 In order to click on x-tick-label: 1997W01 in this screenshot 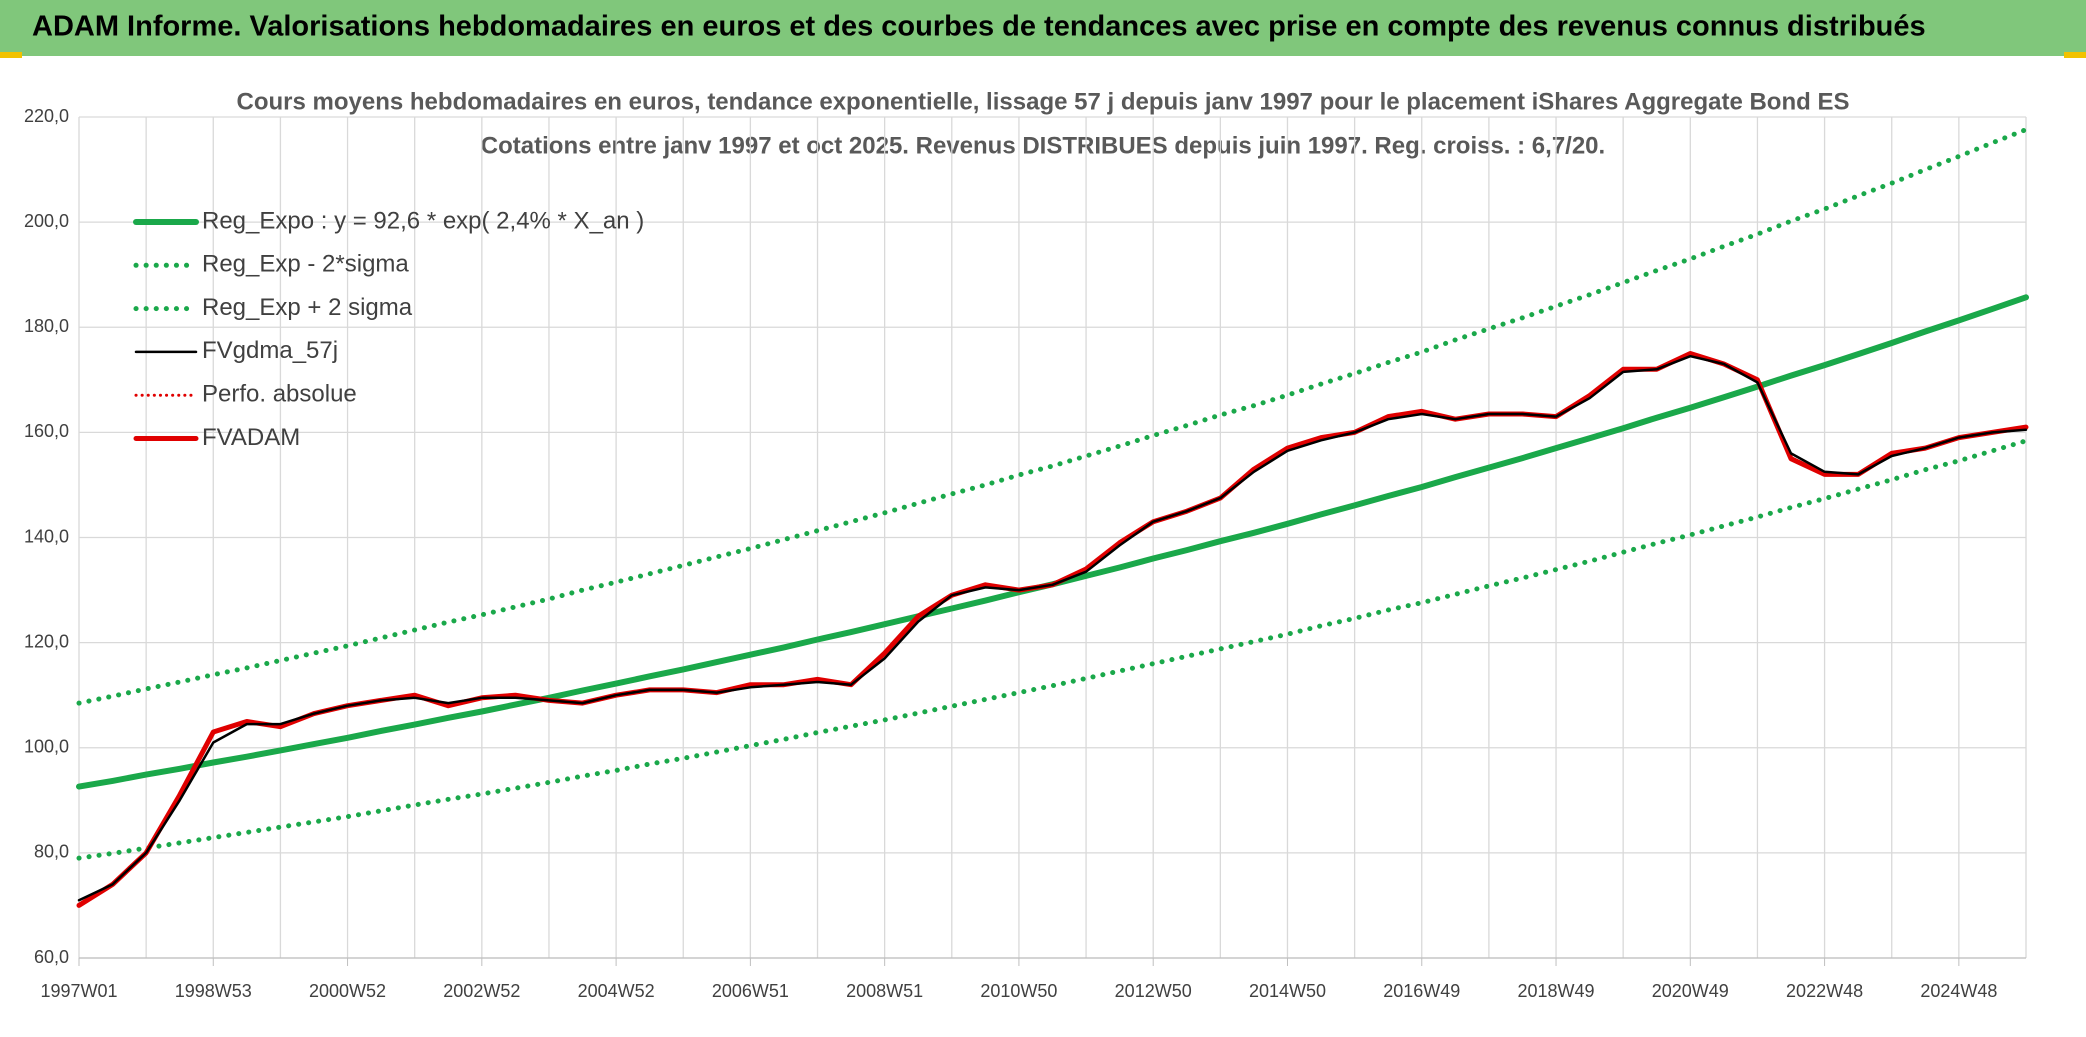, I will do `click(78, 991)`.